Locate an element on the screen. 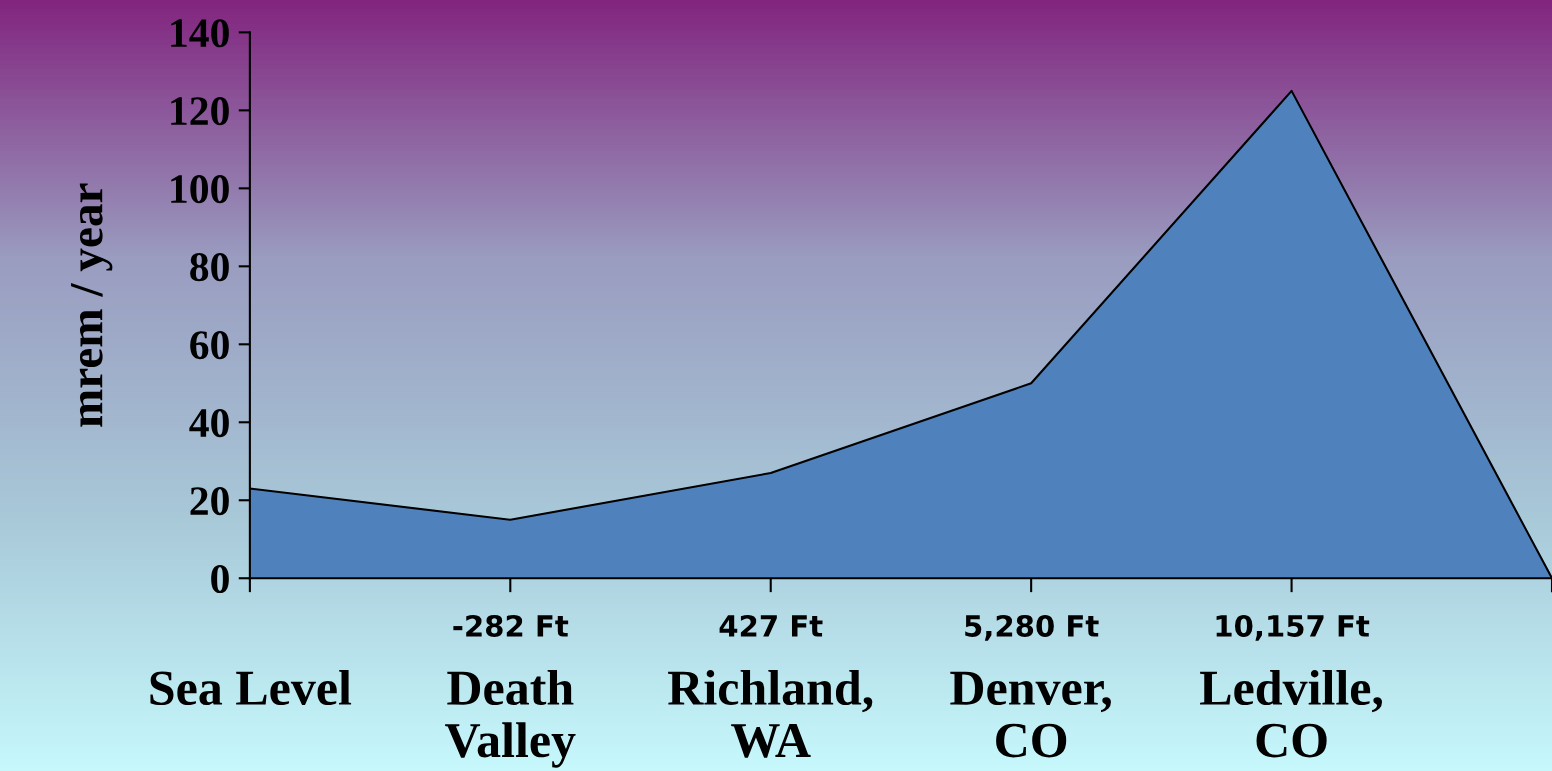 Image resolution: width=1552 pixels, height=771 pixels. text: 5,280 Ft is located at coordinates (1032, 627).